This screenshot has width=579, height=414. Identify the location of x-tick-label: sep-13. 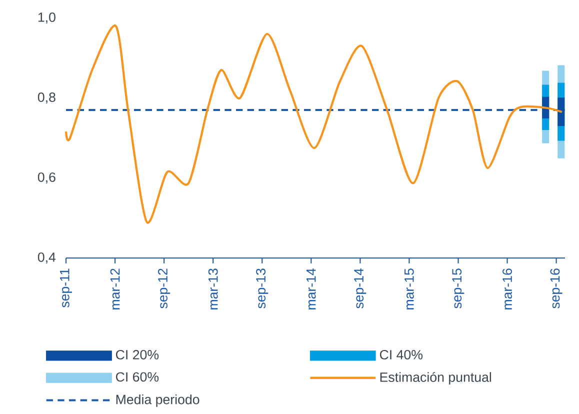
(262, 288).